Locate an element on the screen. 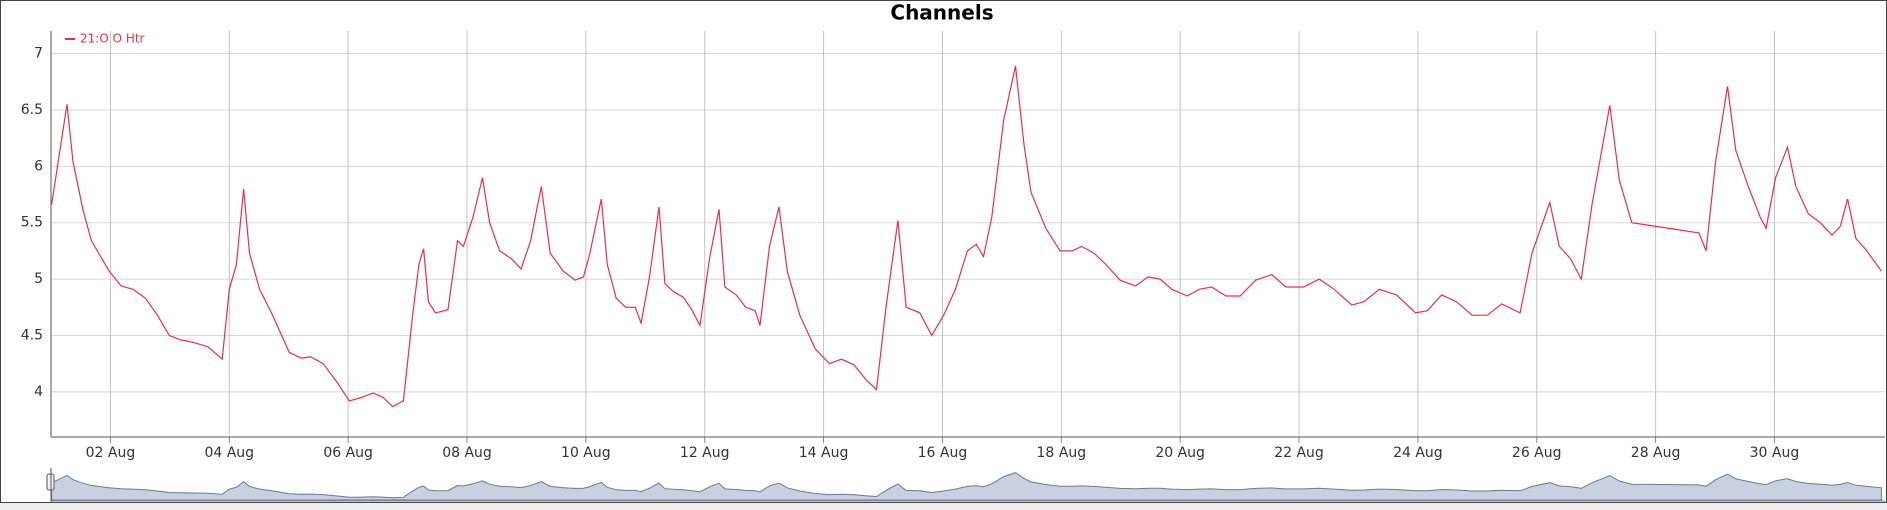 The width and height of the screenshot is (1887, 510). y-tick-label: 6.5 is located at coordinates (32, 110).